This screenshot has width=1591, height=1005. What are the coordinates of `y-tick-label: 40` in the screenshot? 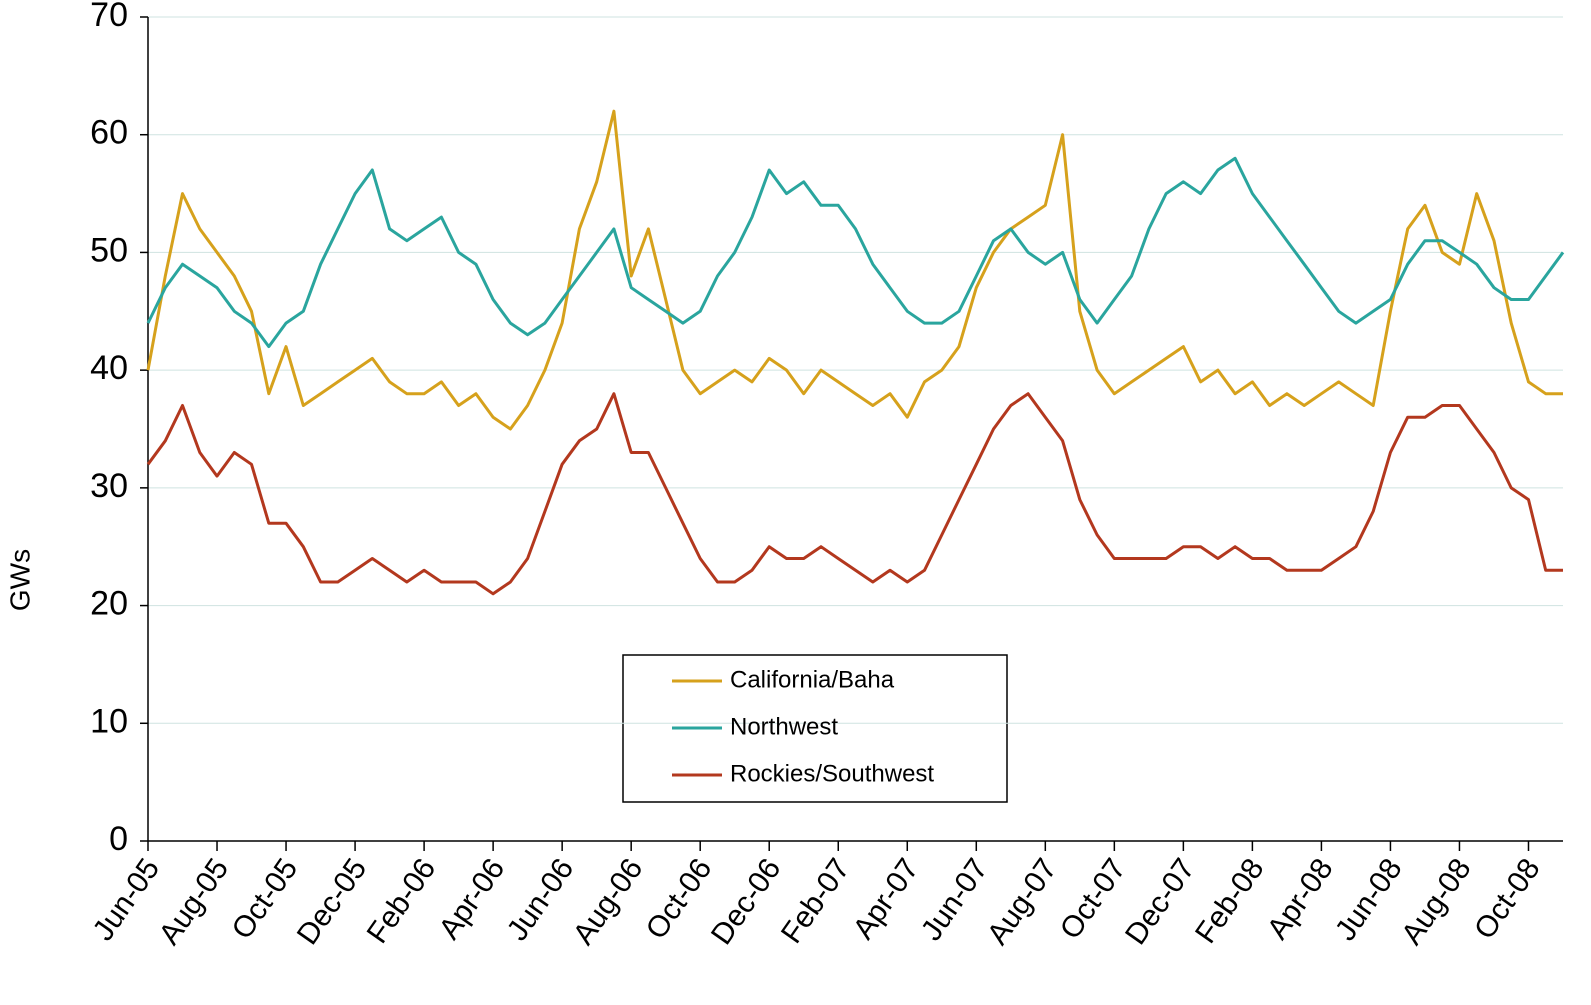 It's located at (109, 368).